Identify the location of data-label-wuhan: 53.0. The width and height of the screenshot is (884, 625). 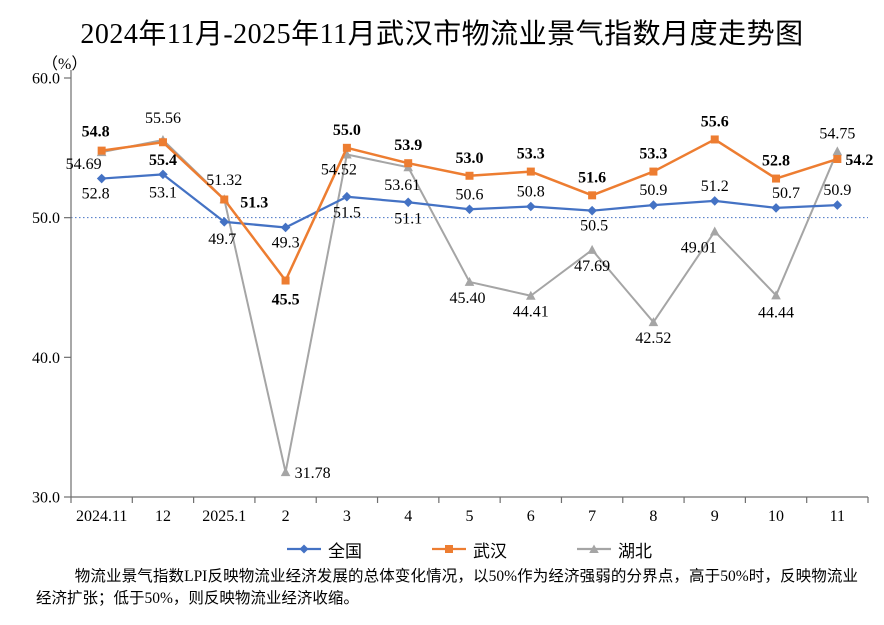
(470, 158).